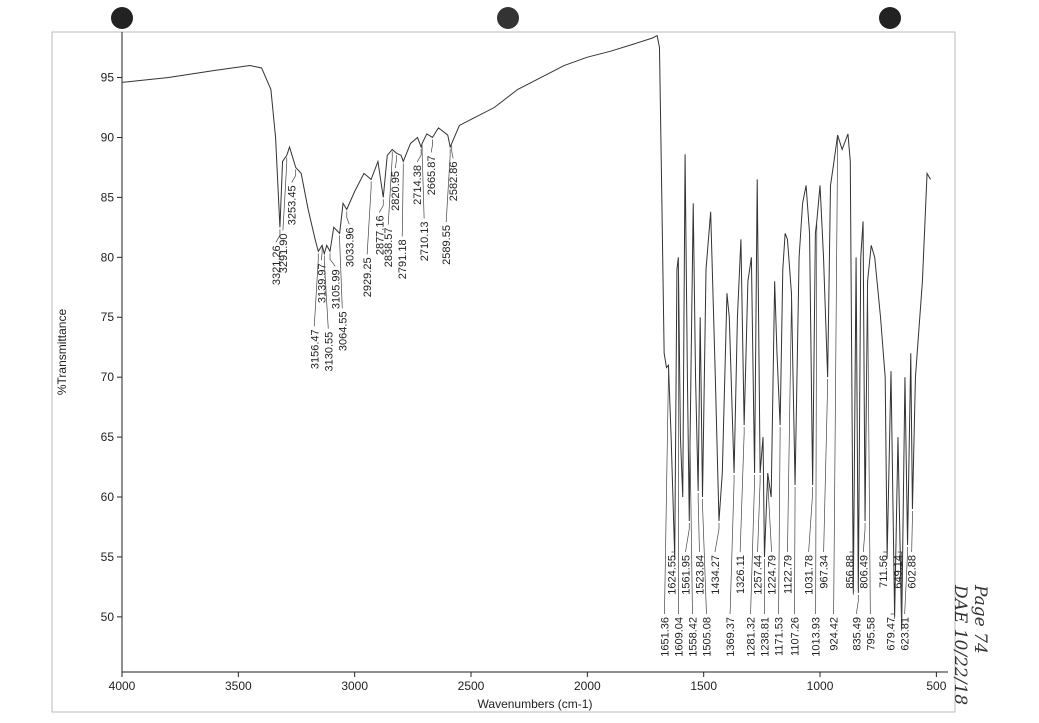 The width and height of the screenshot is (1039, 723). Describe the element at coordinates (108, 377) in the screenshot. I see `y-tick-label: 70` at that location.